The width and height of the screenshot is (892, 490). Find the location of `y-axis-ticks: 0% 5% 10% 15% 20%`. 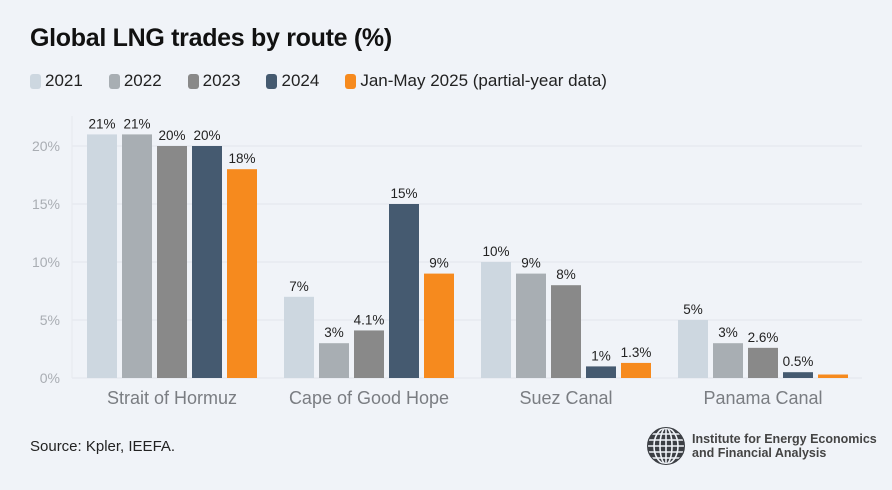

y-axis-ticks: 0% 5% 10% 15% 20% is located at coordinates (46, 262).